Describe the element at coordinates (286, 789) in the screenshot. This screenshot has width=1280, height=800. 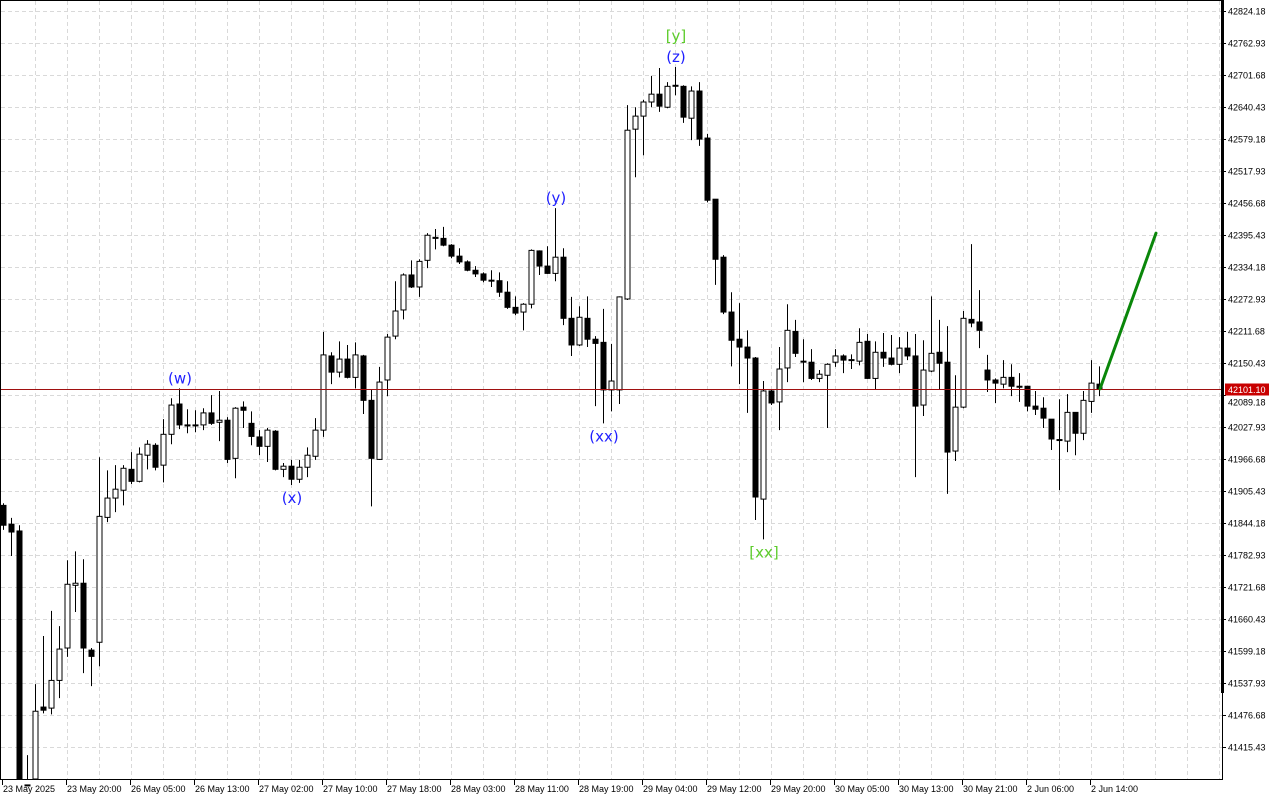
I see `x-tick-label: 27 May 02:00` at that location.